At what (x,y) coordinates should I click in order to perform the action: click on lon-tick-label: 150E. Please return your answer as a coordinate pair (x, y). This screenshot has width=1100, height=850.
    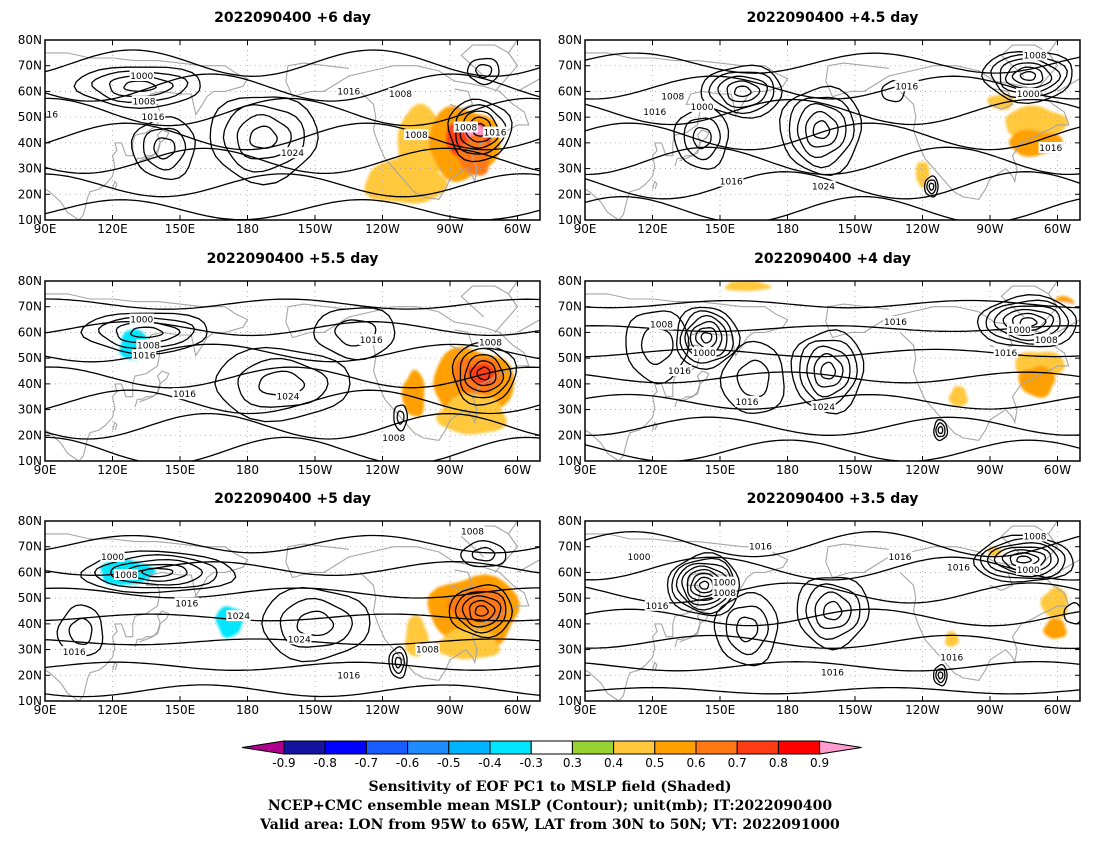
    Looking at the image, I should click on (720, 470).